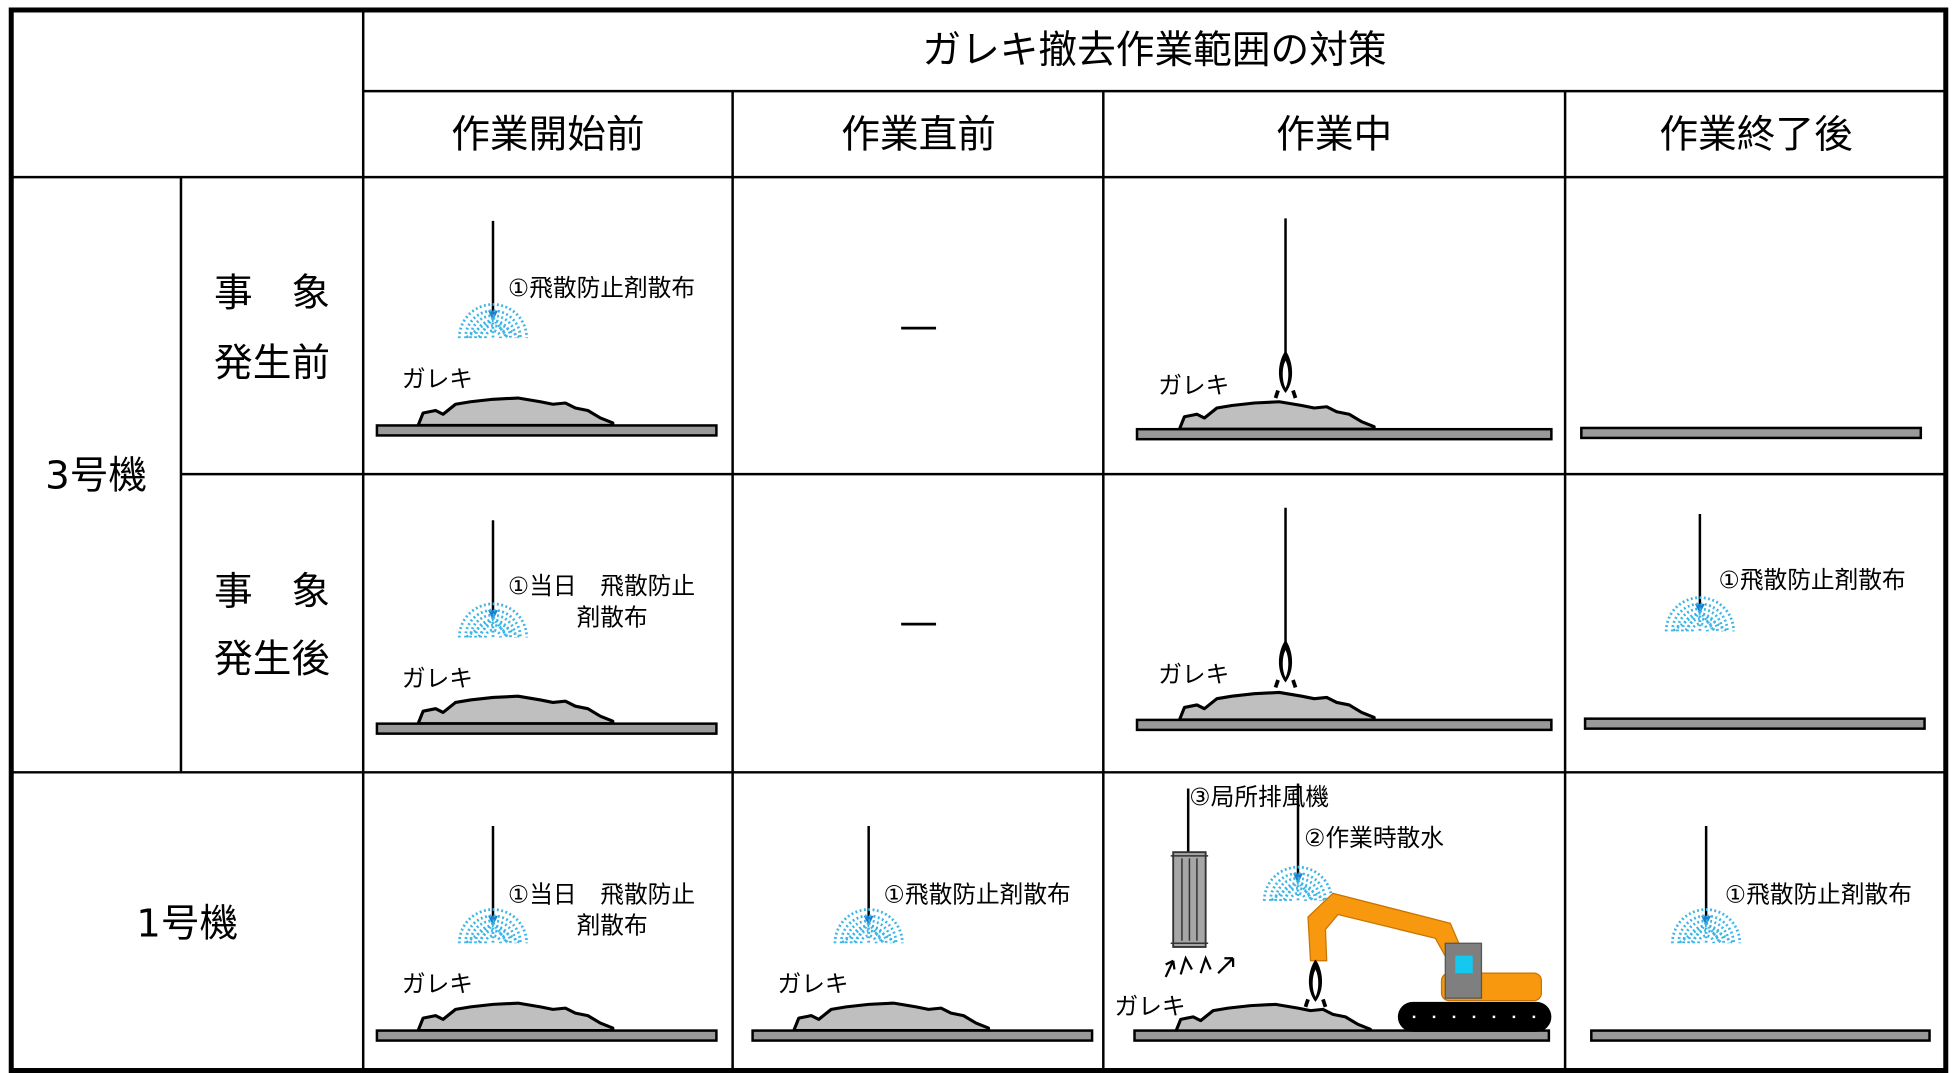 Image resolution: width=1957 pixels, height=1073 pixels. I want to click on unit-label: 3号機, so click(96, 475).